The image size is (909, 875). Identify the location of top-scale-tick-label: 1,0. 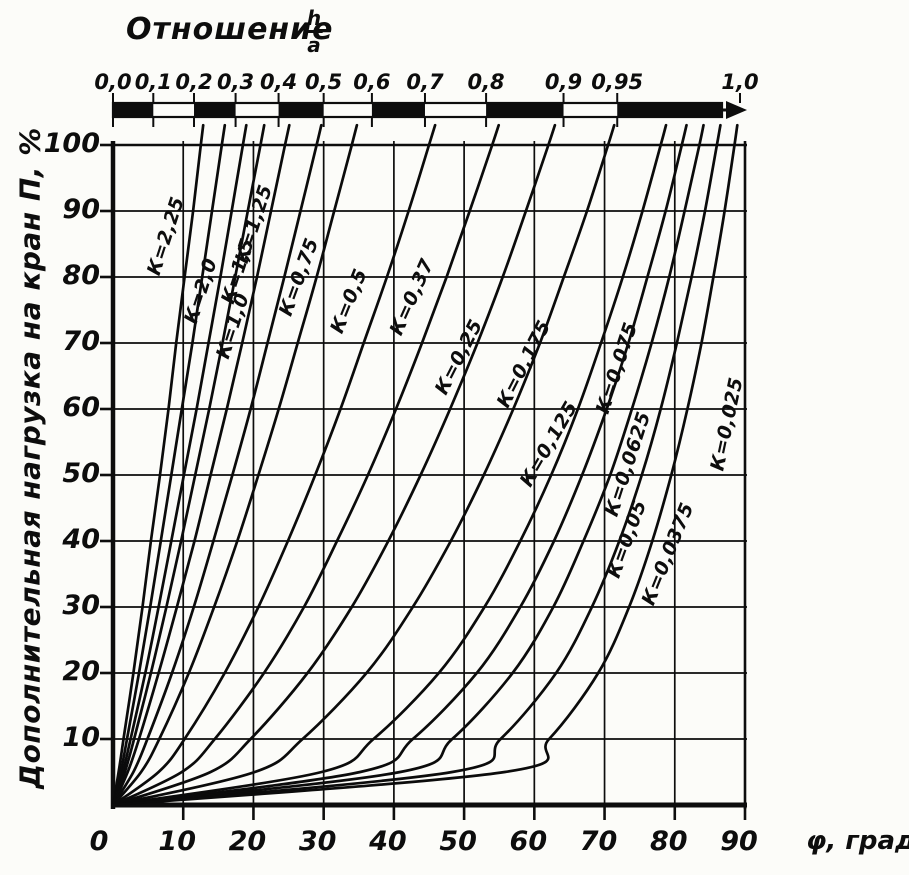
(740, 82).